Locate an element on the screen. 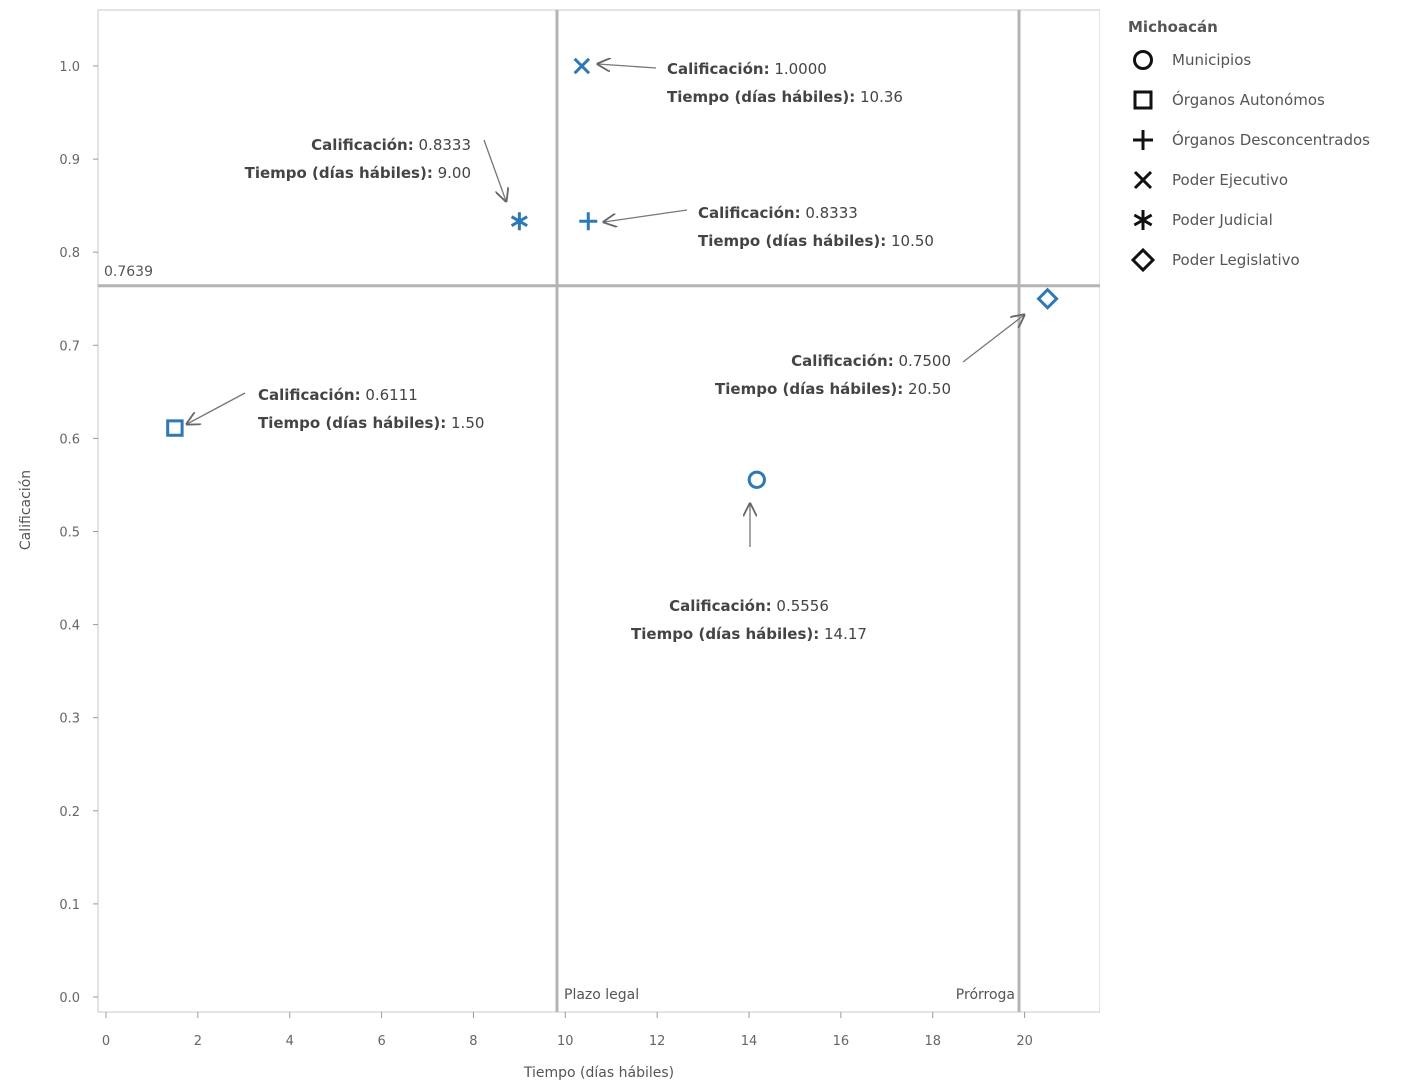  legend-marker-square is located at coordinates (1143, 100).